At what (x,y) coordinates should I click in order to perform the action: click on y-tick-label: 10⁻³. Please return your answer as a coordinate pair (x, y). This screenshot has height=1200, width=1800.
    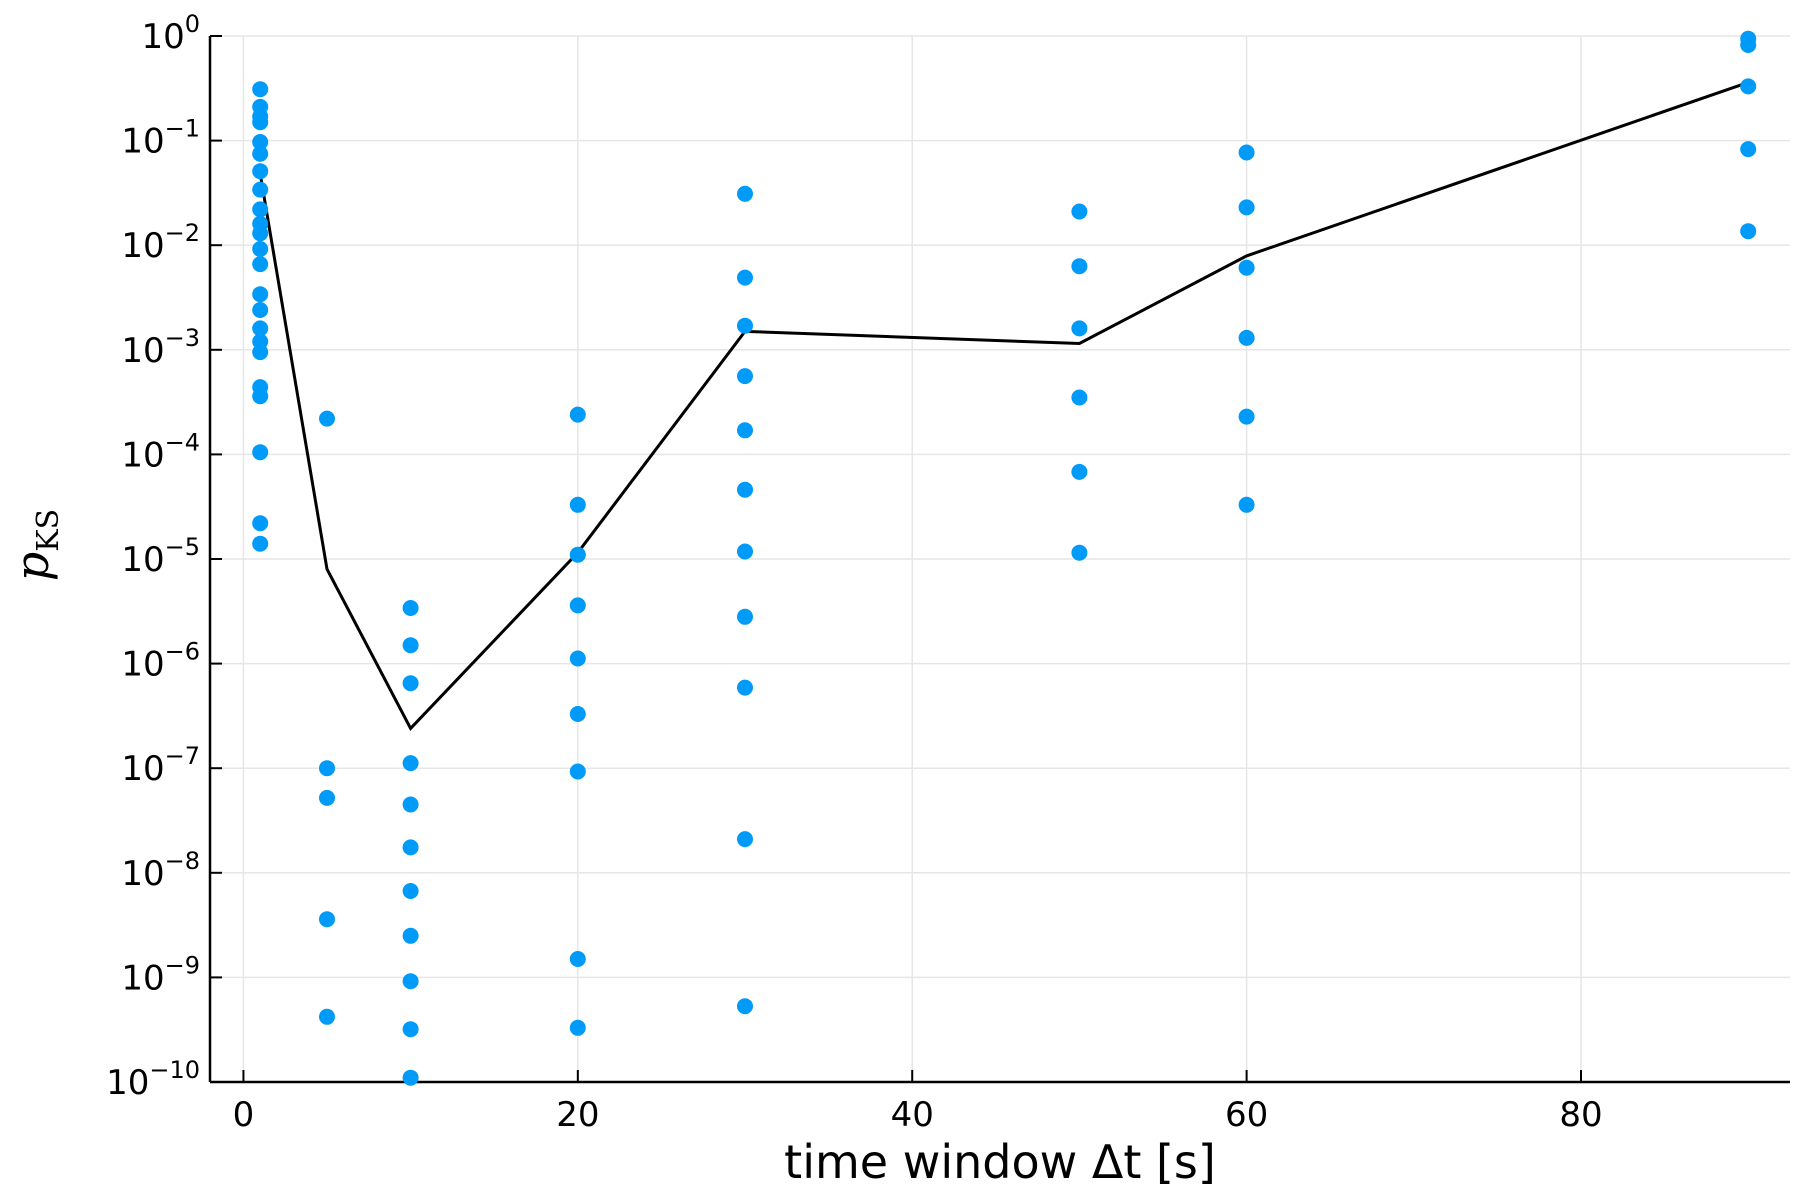
    Looking at the image, I should click on (160, 347).